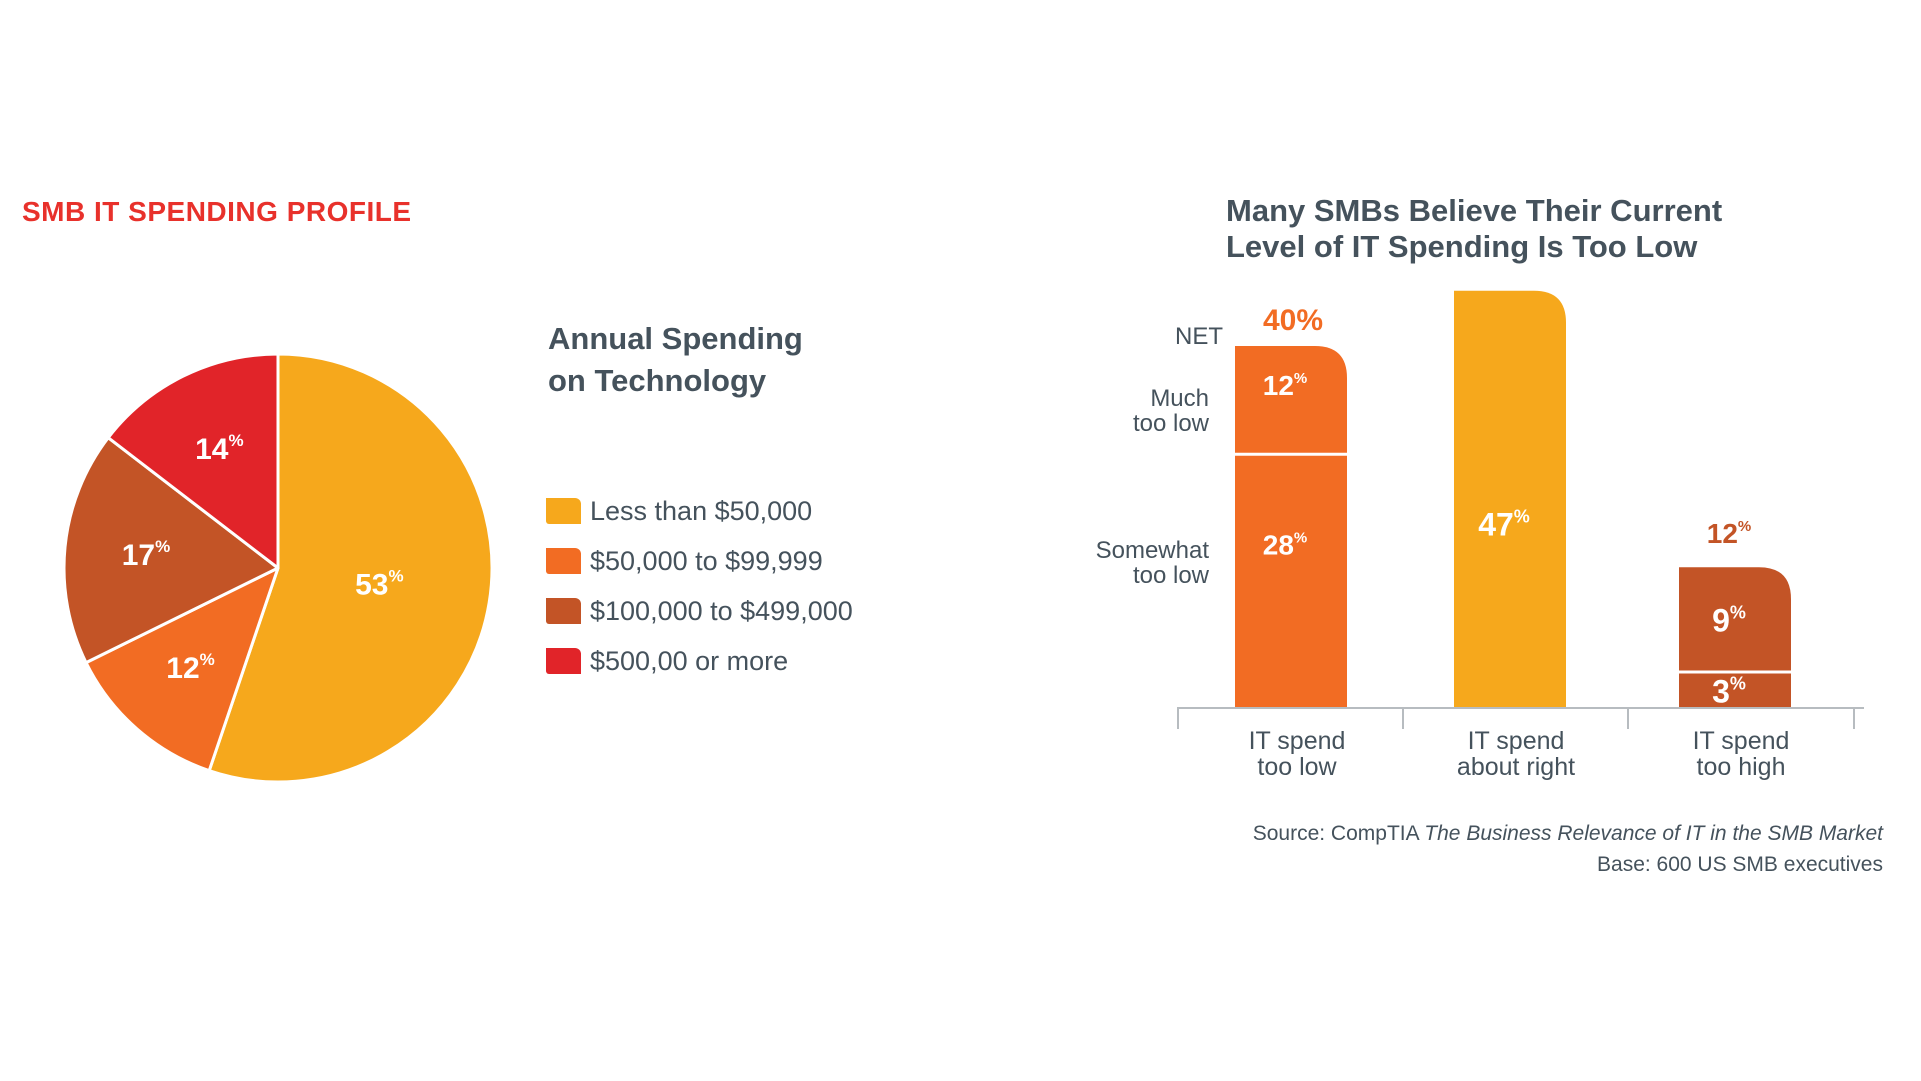 Image resolution: width=1921 pixels, height=1081 pixels. Describe the element at coordinates (1744, 526) in the screenshot. I see `bar-total-label-percent-sign: %` at that location.